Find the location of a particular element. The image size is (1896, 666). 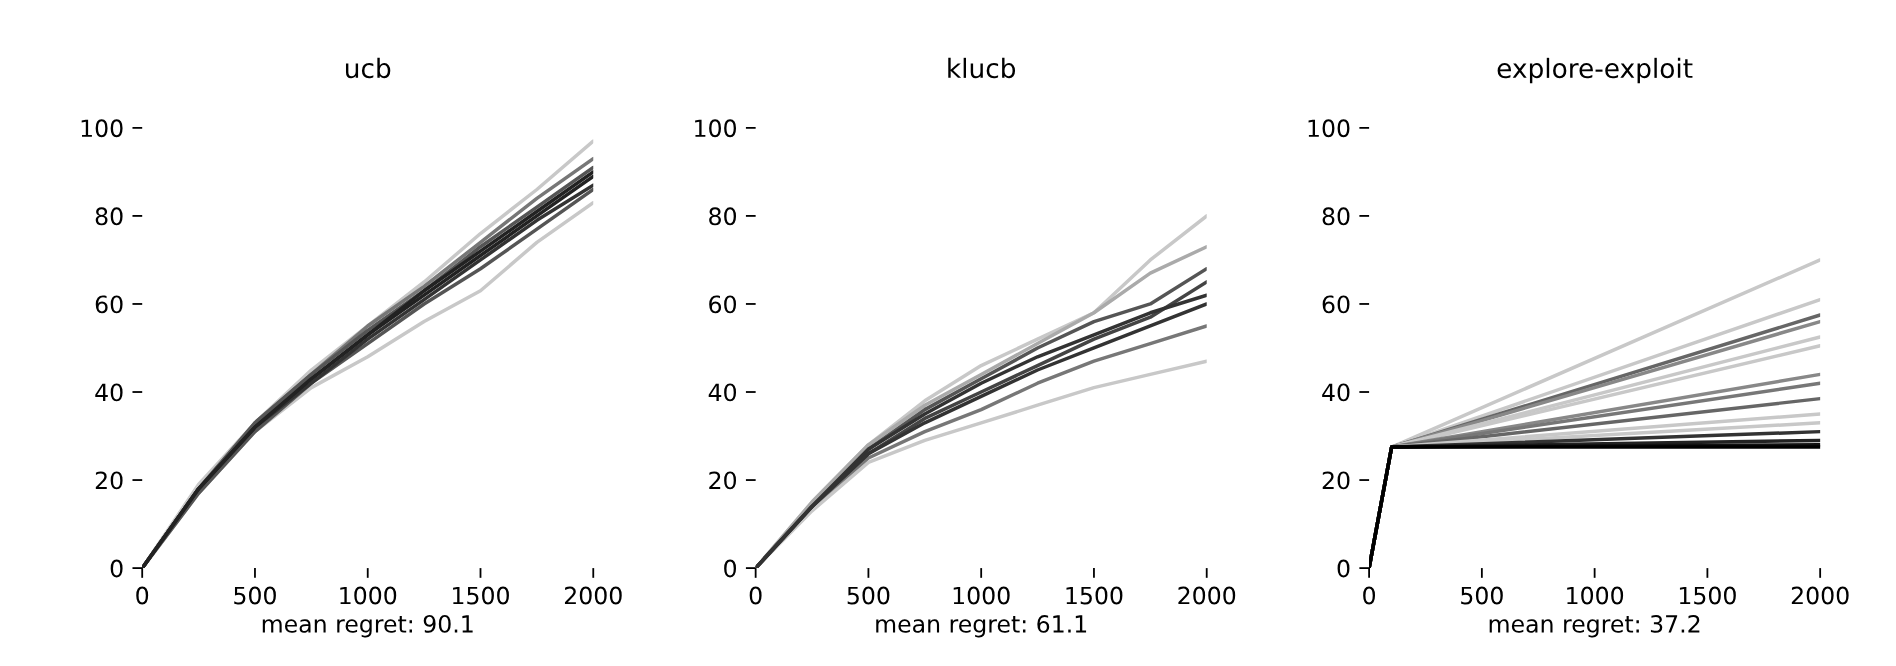

x-axis-title: mean regret: 37.2 is located at coordinates (1594, 626).